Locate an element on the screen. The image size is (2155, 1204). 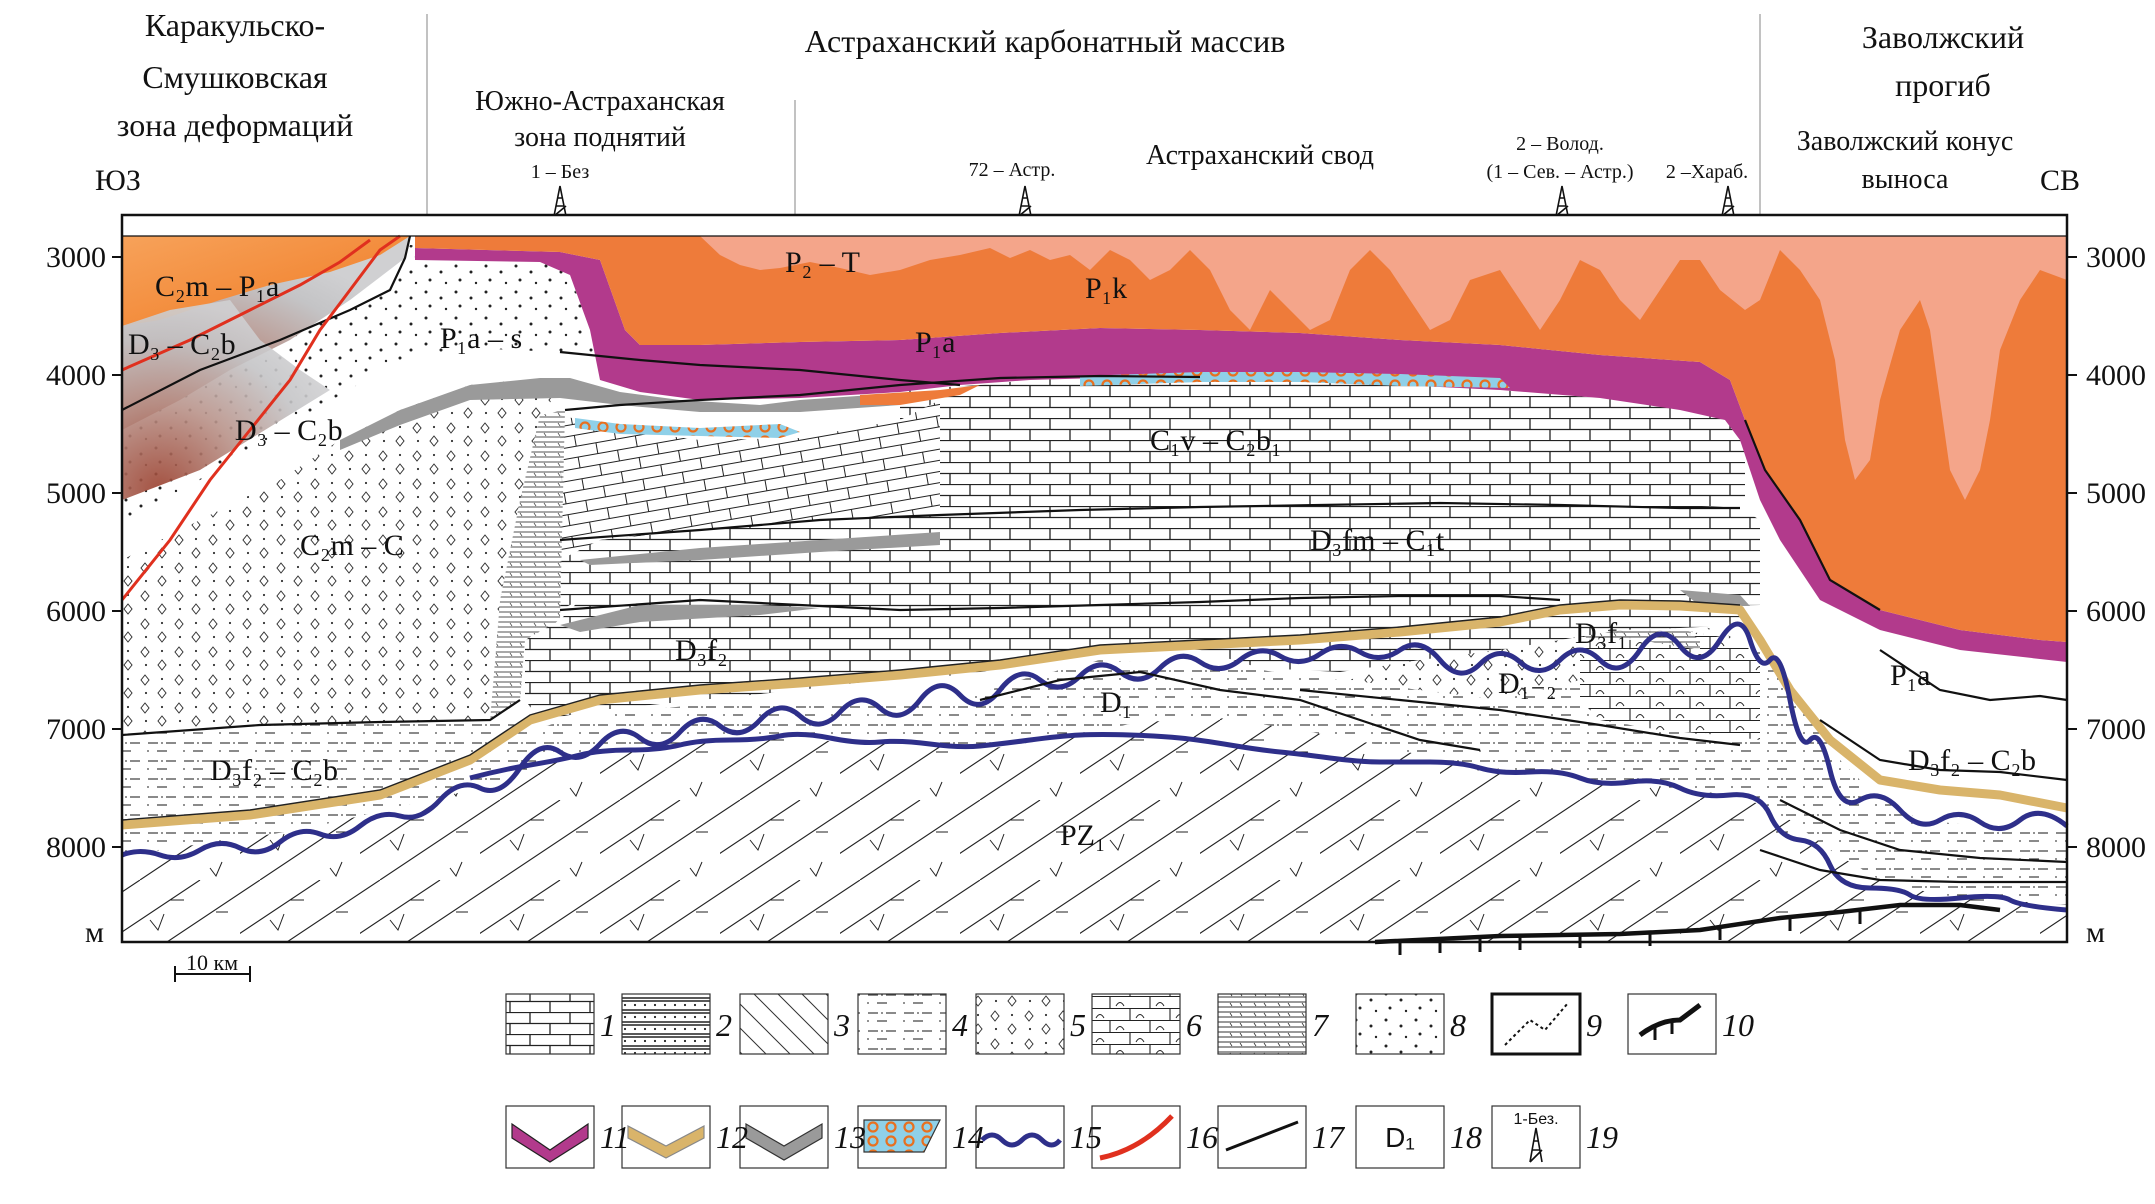
subzone-cone-2: выноса is located at coordinates (1905, 179).